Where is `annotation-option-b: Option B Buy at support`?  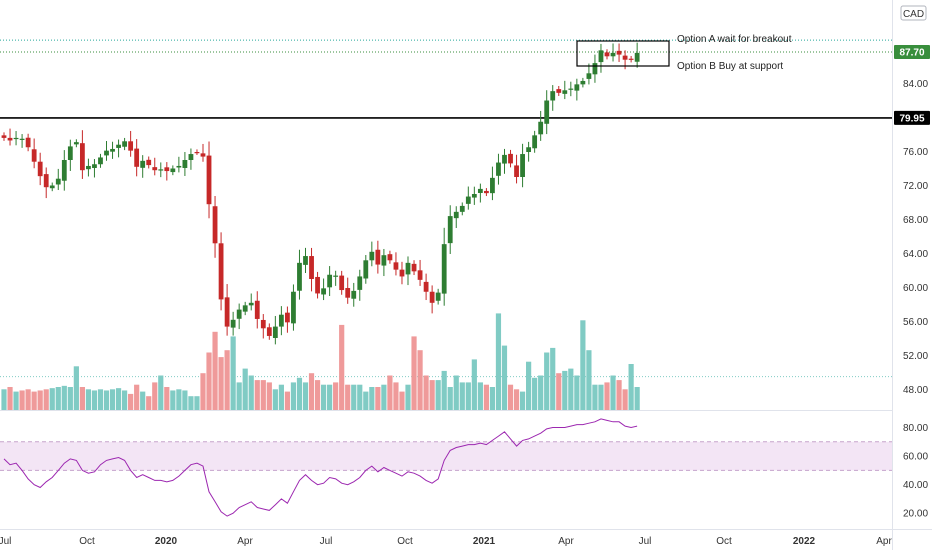 annotation-option-b: Option B Buy at support is located at coordinates (730, 66).